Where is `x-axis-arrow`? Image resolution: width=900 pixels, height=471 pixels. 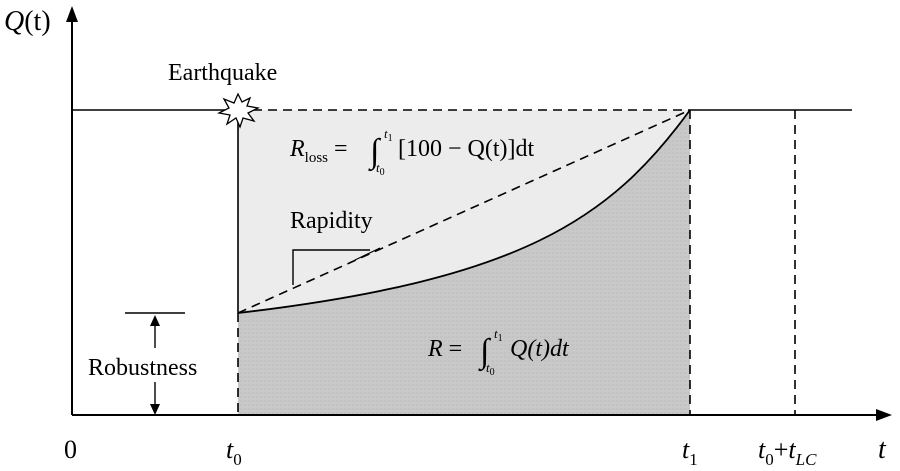
x-axis-arrow is located at coordinates (884, 415).